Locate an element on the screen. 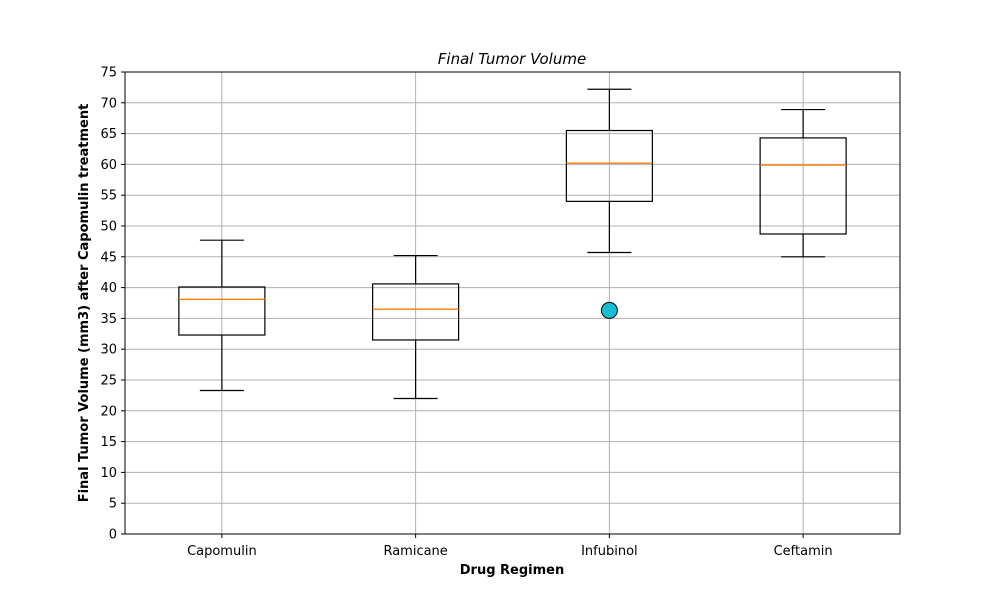  x-tick-label: Ramicane is located at coordinates (415, 551).